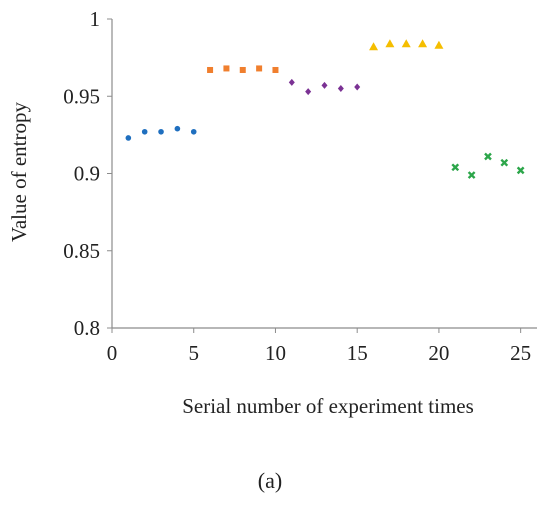 The width and height of the screenshot is (550, 506). What do you see at coordinates (270, 480) in the screenshot?
I see `figure-caption: (a)` at bounding box center [270, 480].